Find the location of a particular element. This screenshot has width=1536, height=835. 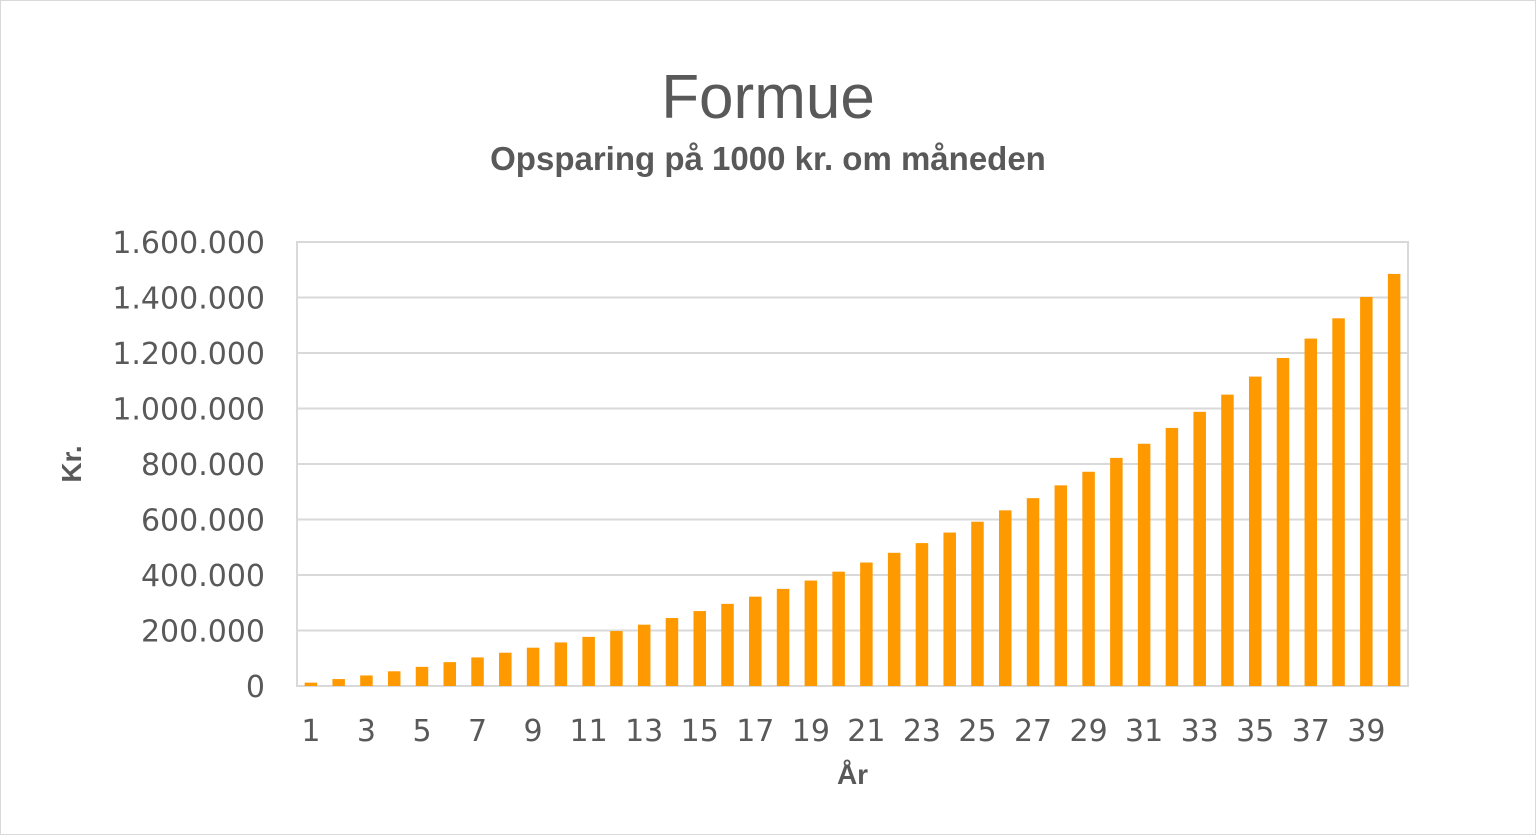

x-tick-label: 31 is located at coordinates (1144, 731).